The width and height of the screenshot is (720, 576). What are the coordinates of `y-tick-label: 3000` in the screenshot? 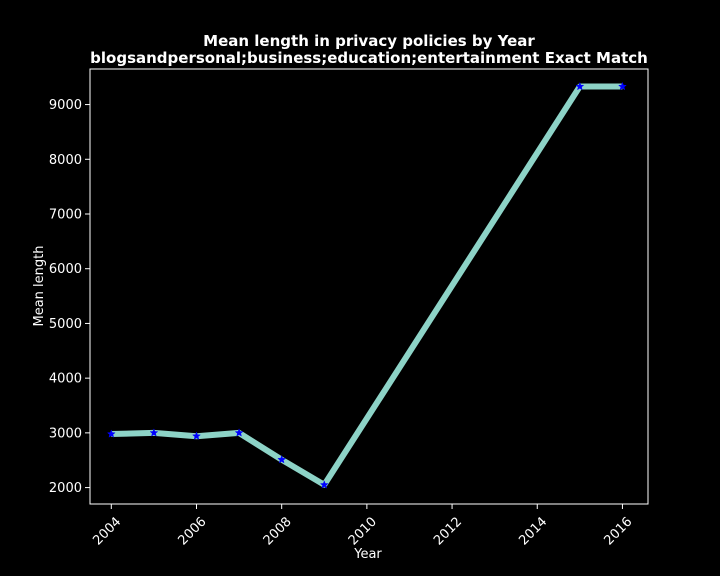 It's located at (65, 433).